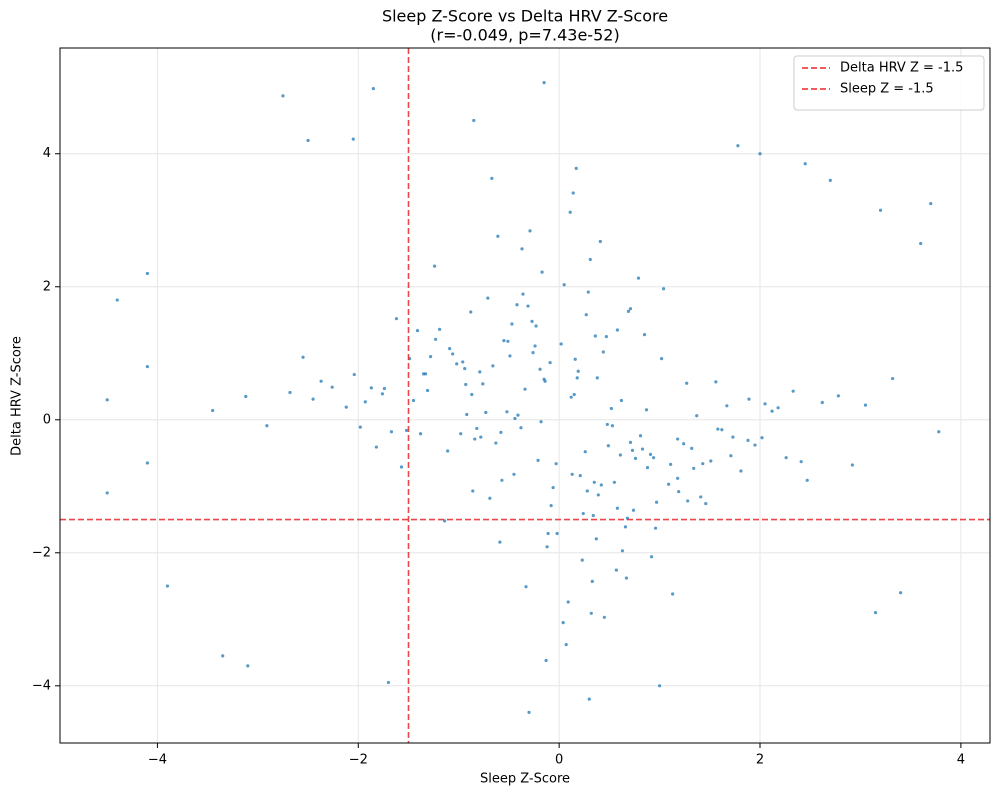 The image size is (1000, 798). What do you see at coordinates (358, 760) in the screenshot?
I see `x-tick-label: −2` at bounding box center [358, 760].